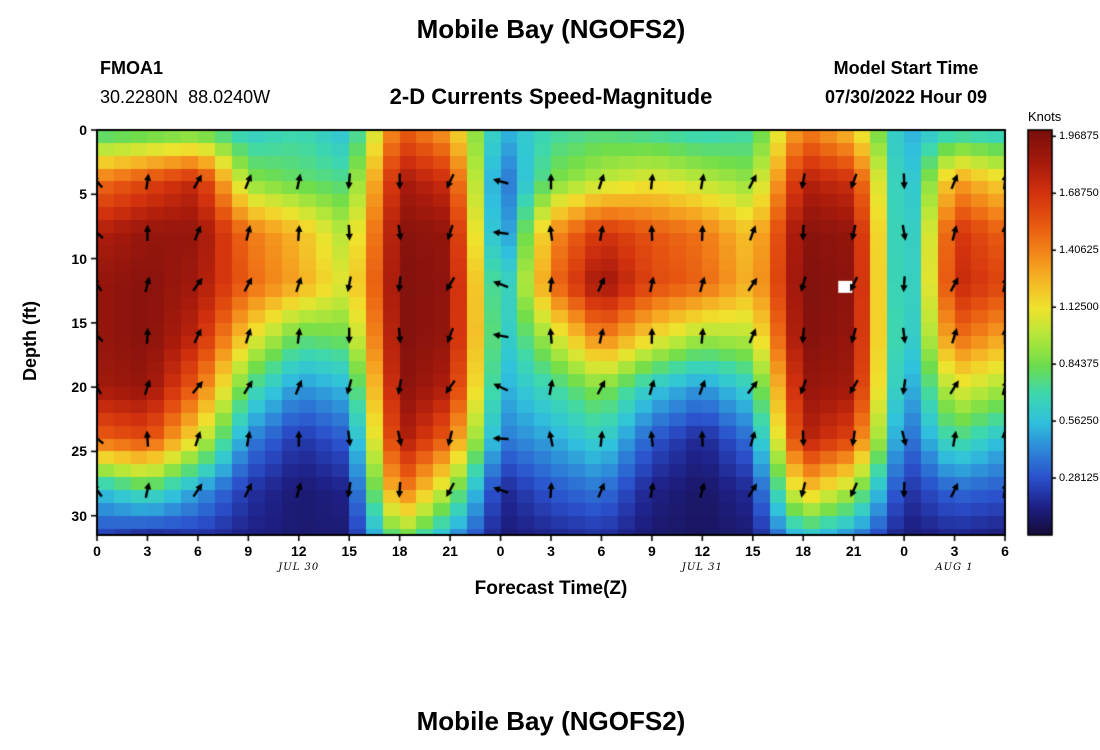  What do you see at coordinates (1079, 364) in the screenshot?
I see `colorbar-tick-label: 0.84375` at bounding box center [1079, 364].